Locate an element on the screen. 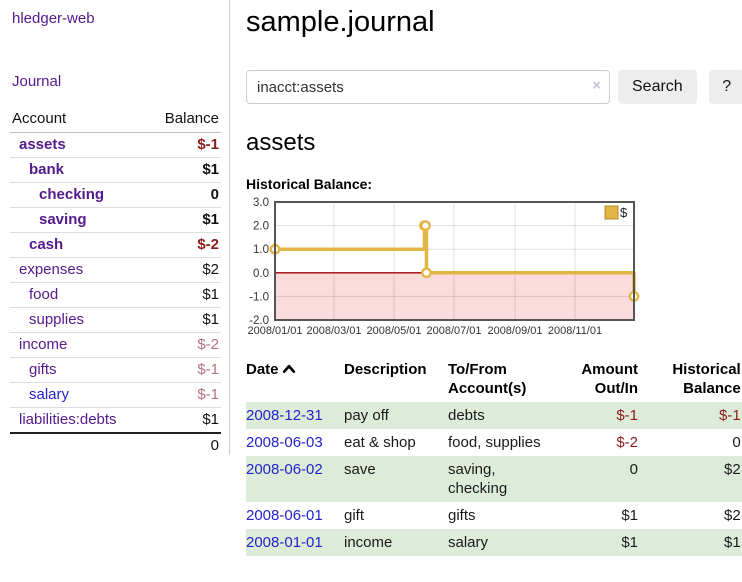 This screenshot has width=742, height=582. register-row: 2008-06-01 gift gifts $1 $2 is located at coordinates (494, 515).